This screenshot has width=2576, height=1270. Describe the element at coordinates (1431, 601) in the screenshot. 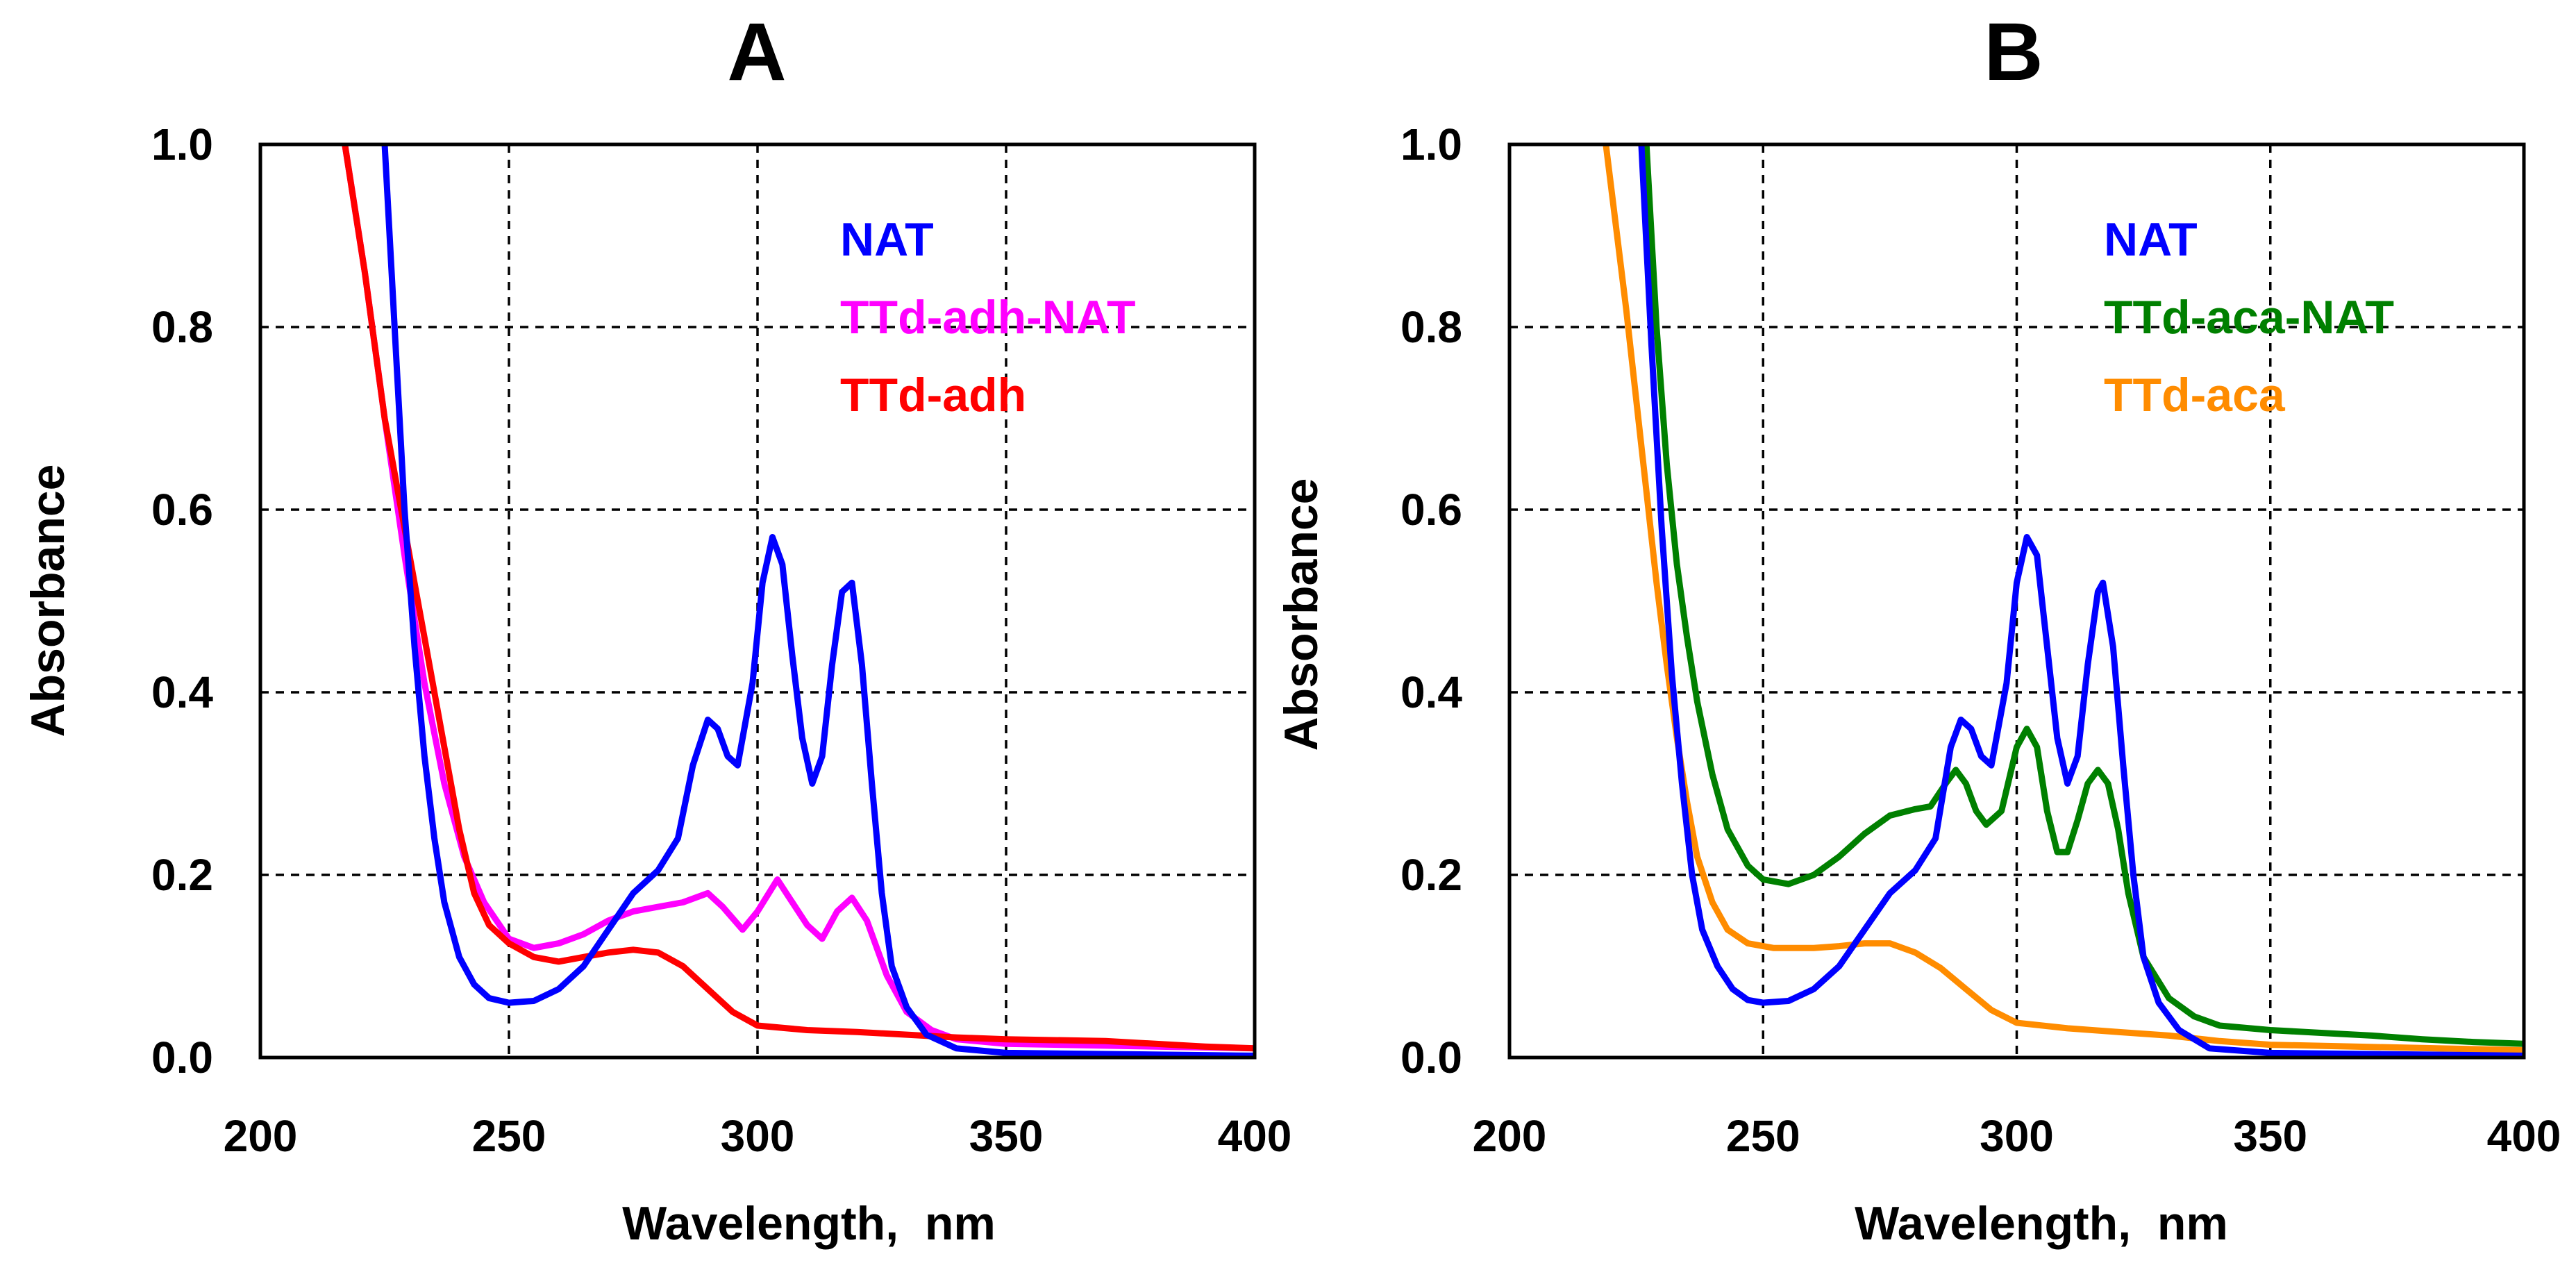

I see `panel-b-y-ticks: 0.0 0.2 0.4 0.6 0.8 1.0` at that location.